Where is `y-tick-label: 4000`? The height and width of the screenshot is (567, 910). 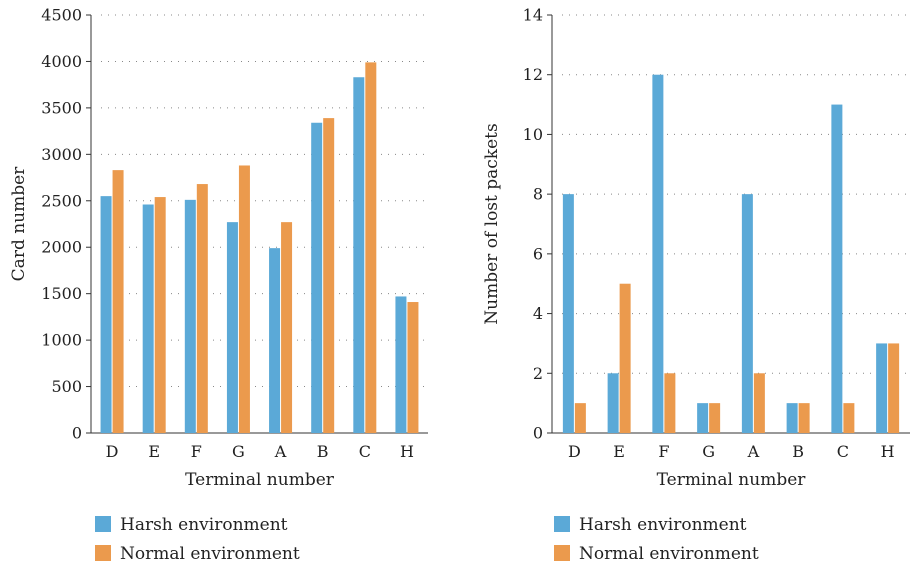 y-tick-label: 4000 is located at coordinates (61, 61).